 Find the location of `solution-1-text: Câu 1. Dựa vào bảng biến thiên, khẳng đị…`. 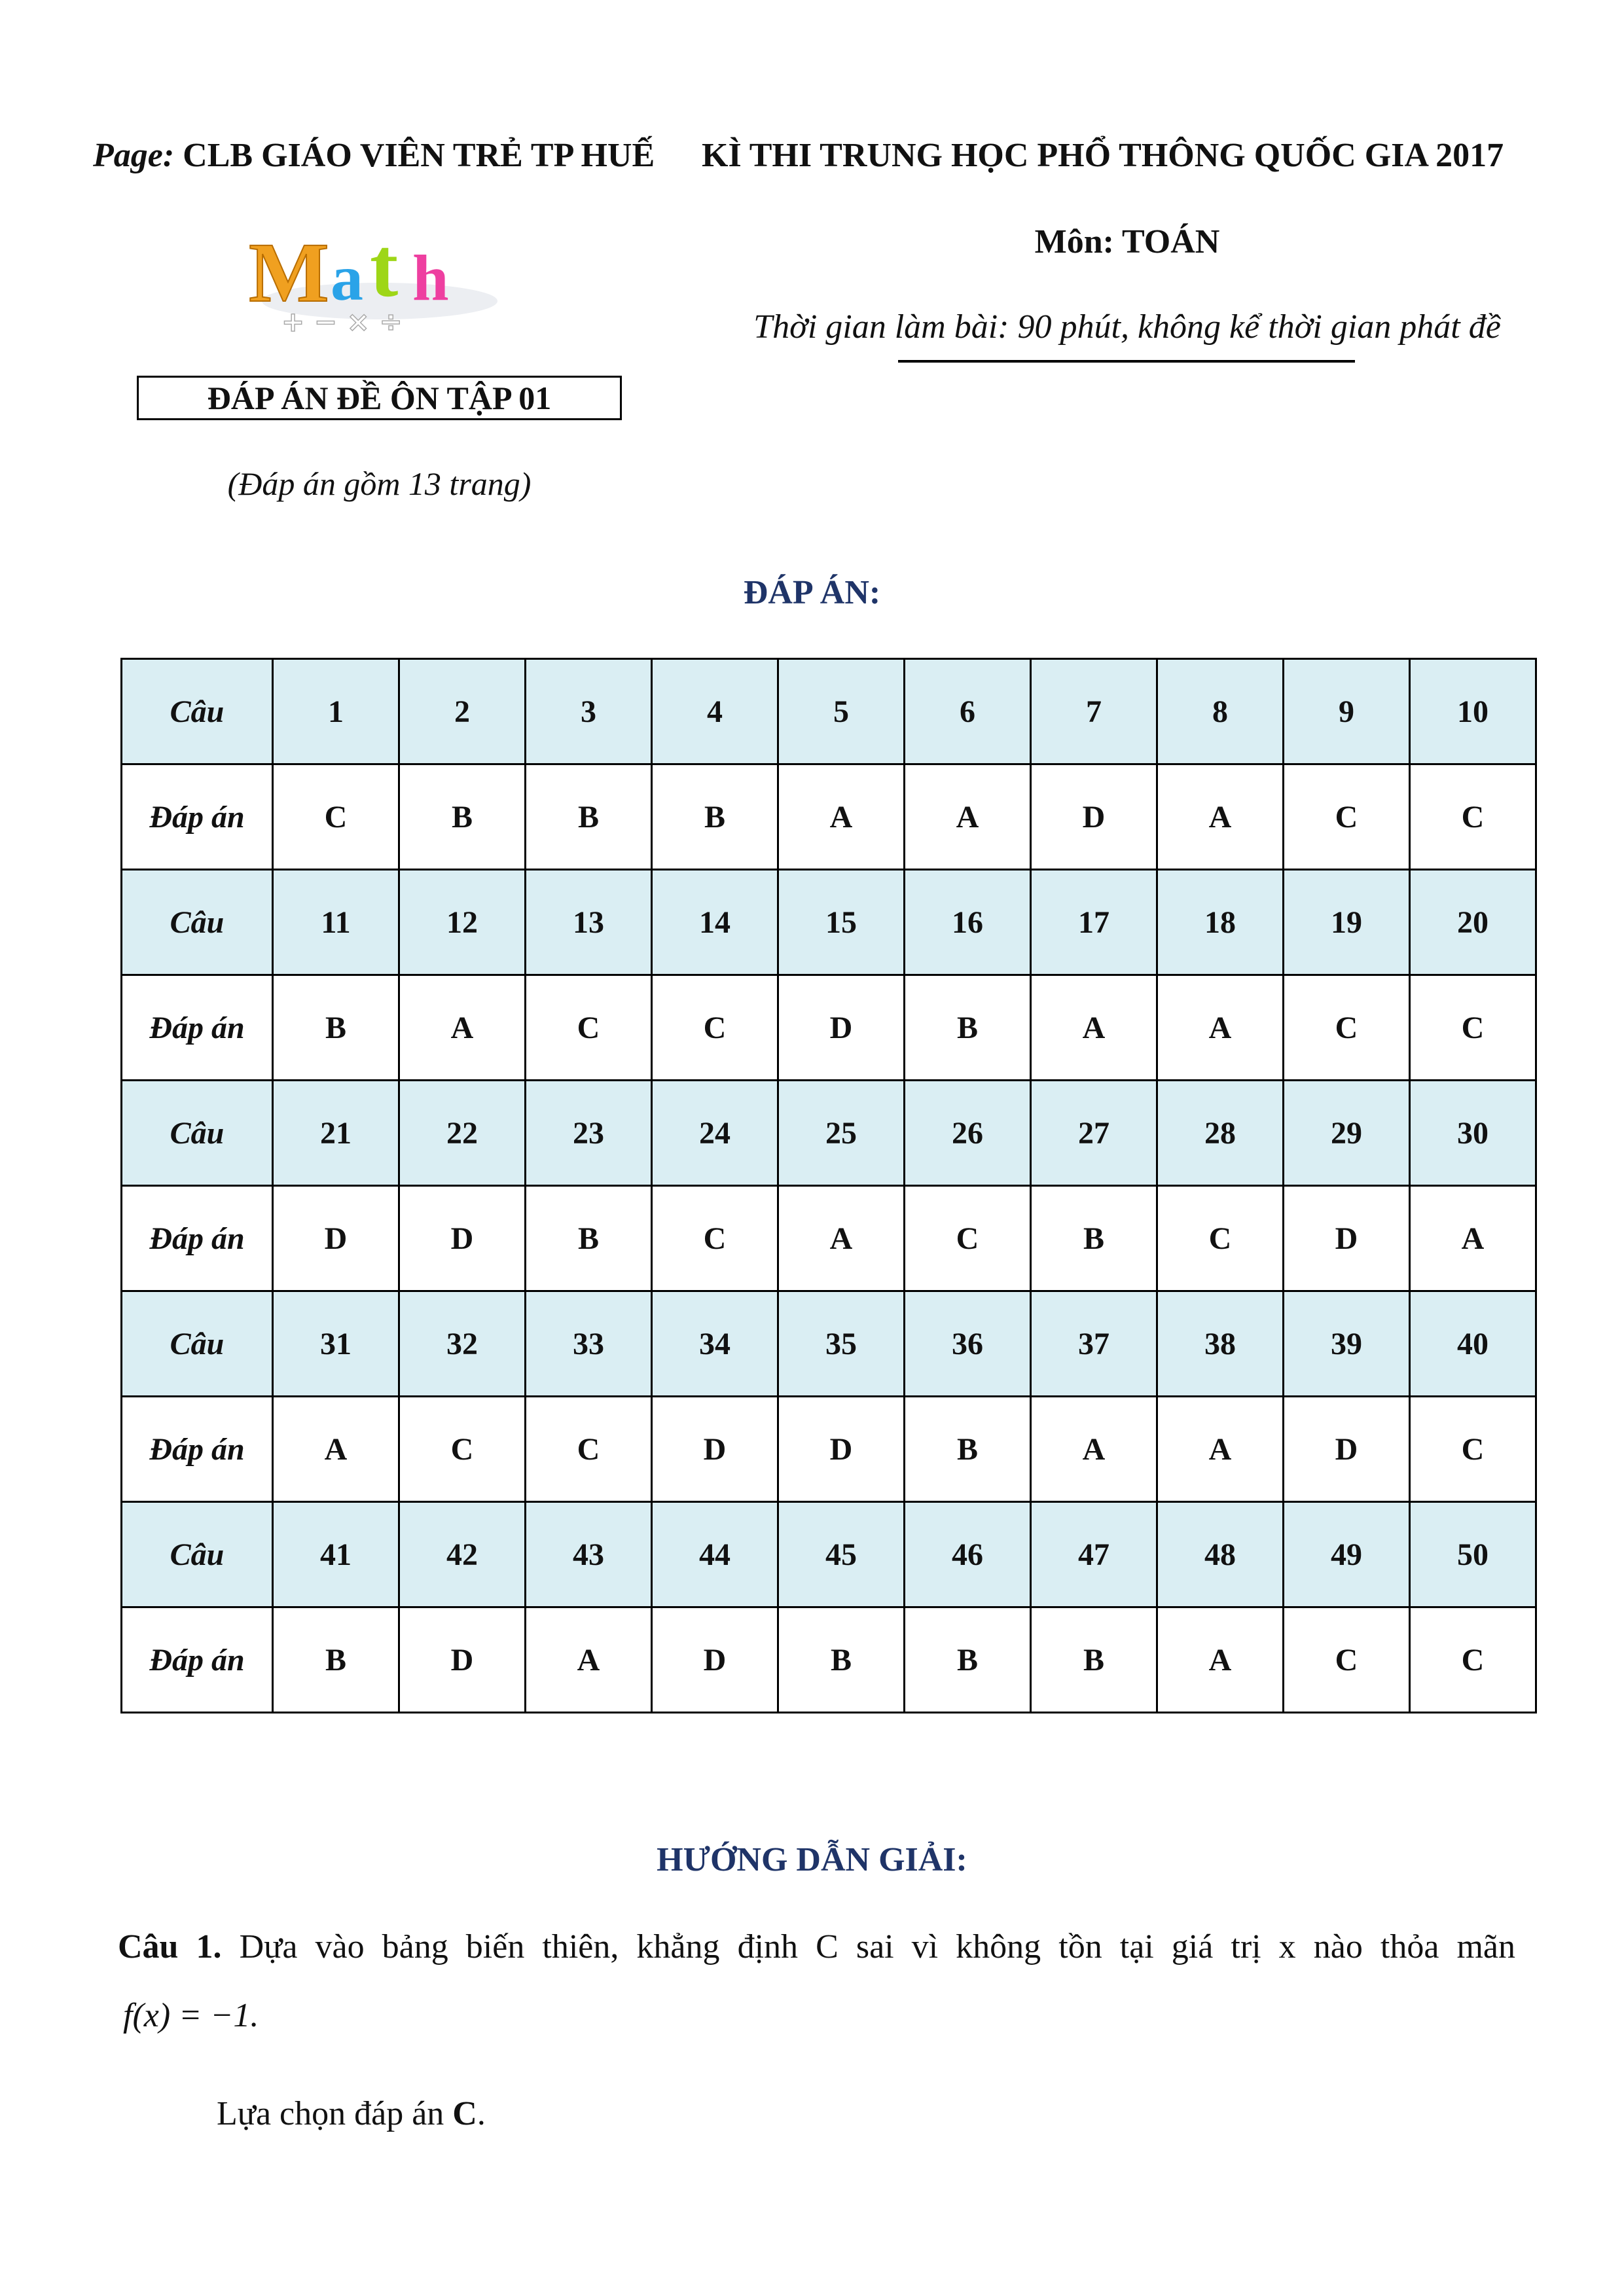

solution-1-text: Câu 1. Dựa vào bảng biến thiên, khẳng đị… is located at coordinates (816, 1947).